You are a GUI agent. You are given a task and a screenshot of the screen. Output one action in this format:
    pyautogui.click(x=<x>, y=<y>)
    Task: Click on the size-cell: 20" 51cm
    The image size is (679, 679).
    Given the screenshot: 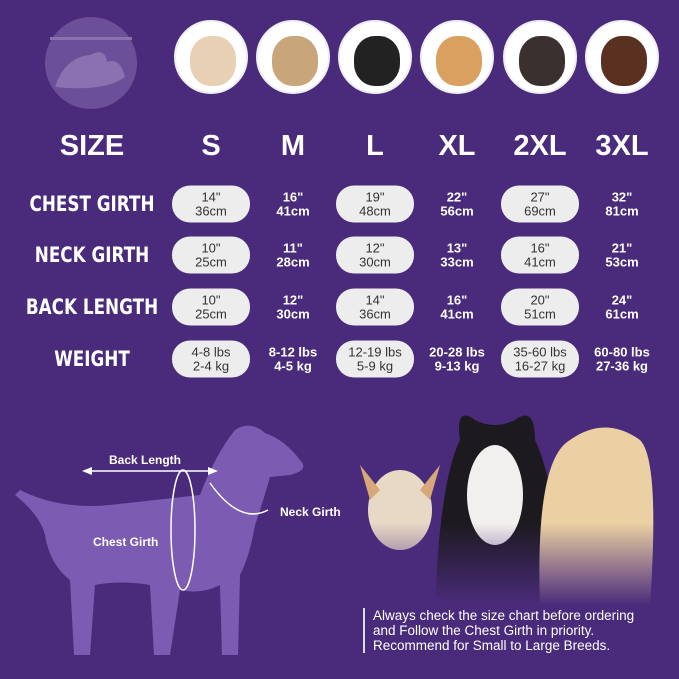 What is the action you would take?
    pyautogui.click(x=540, y=307)
    